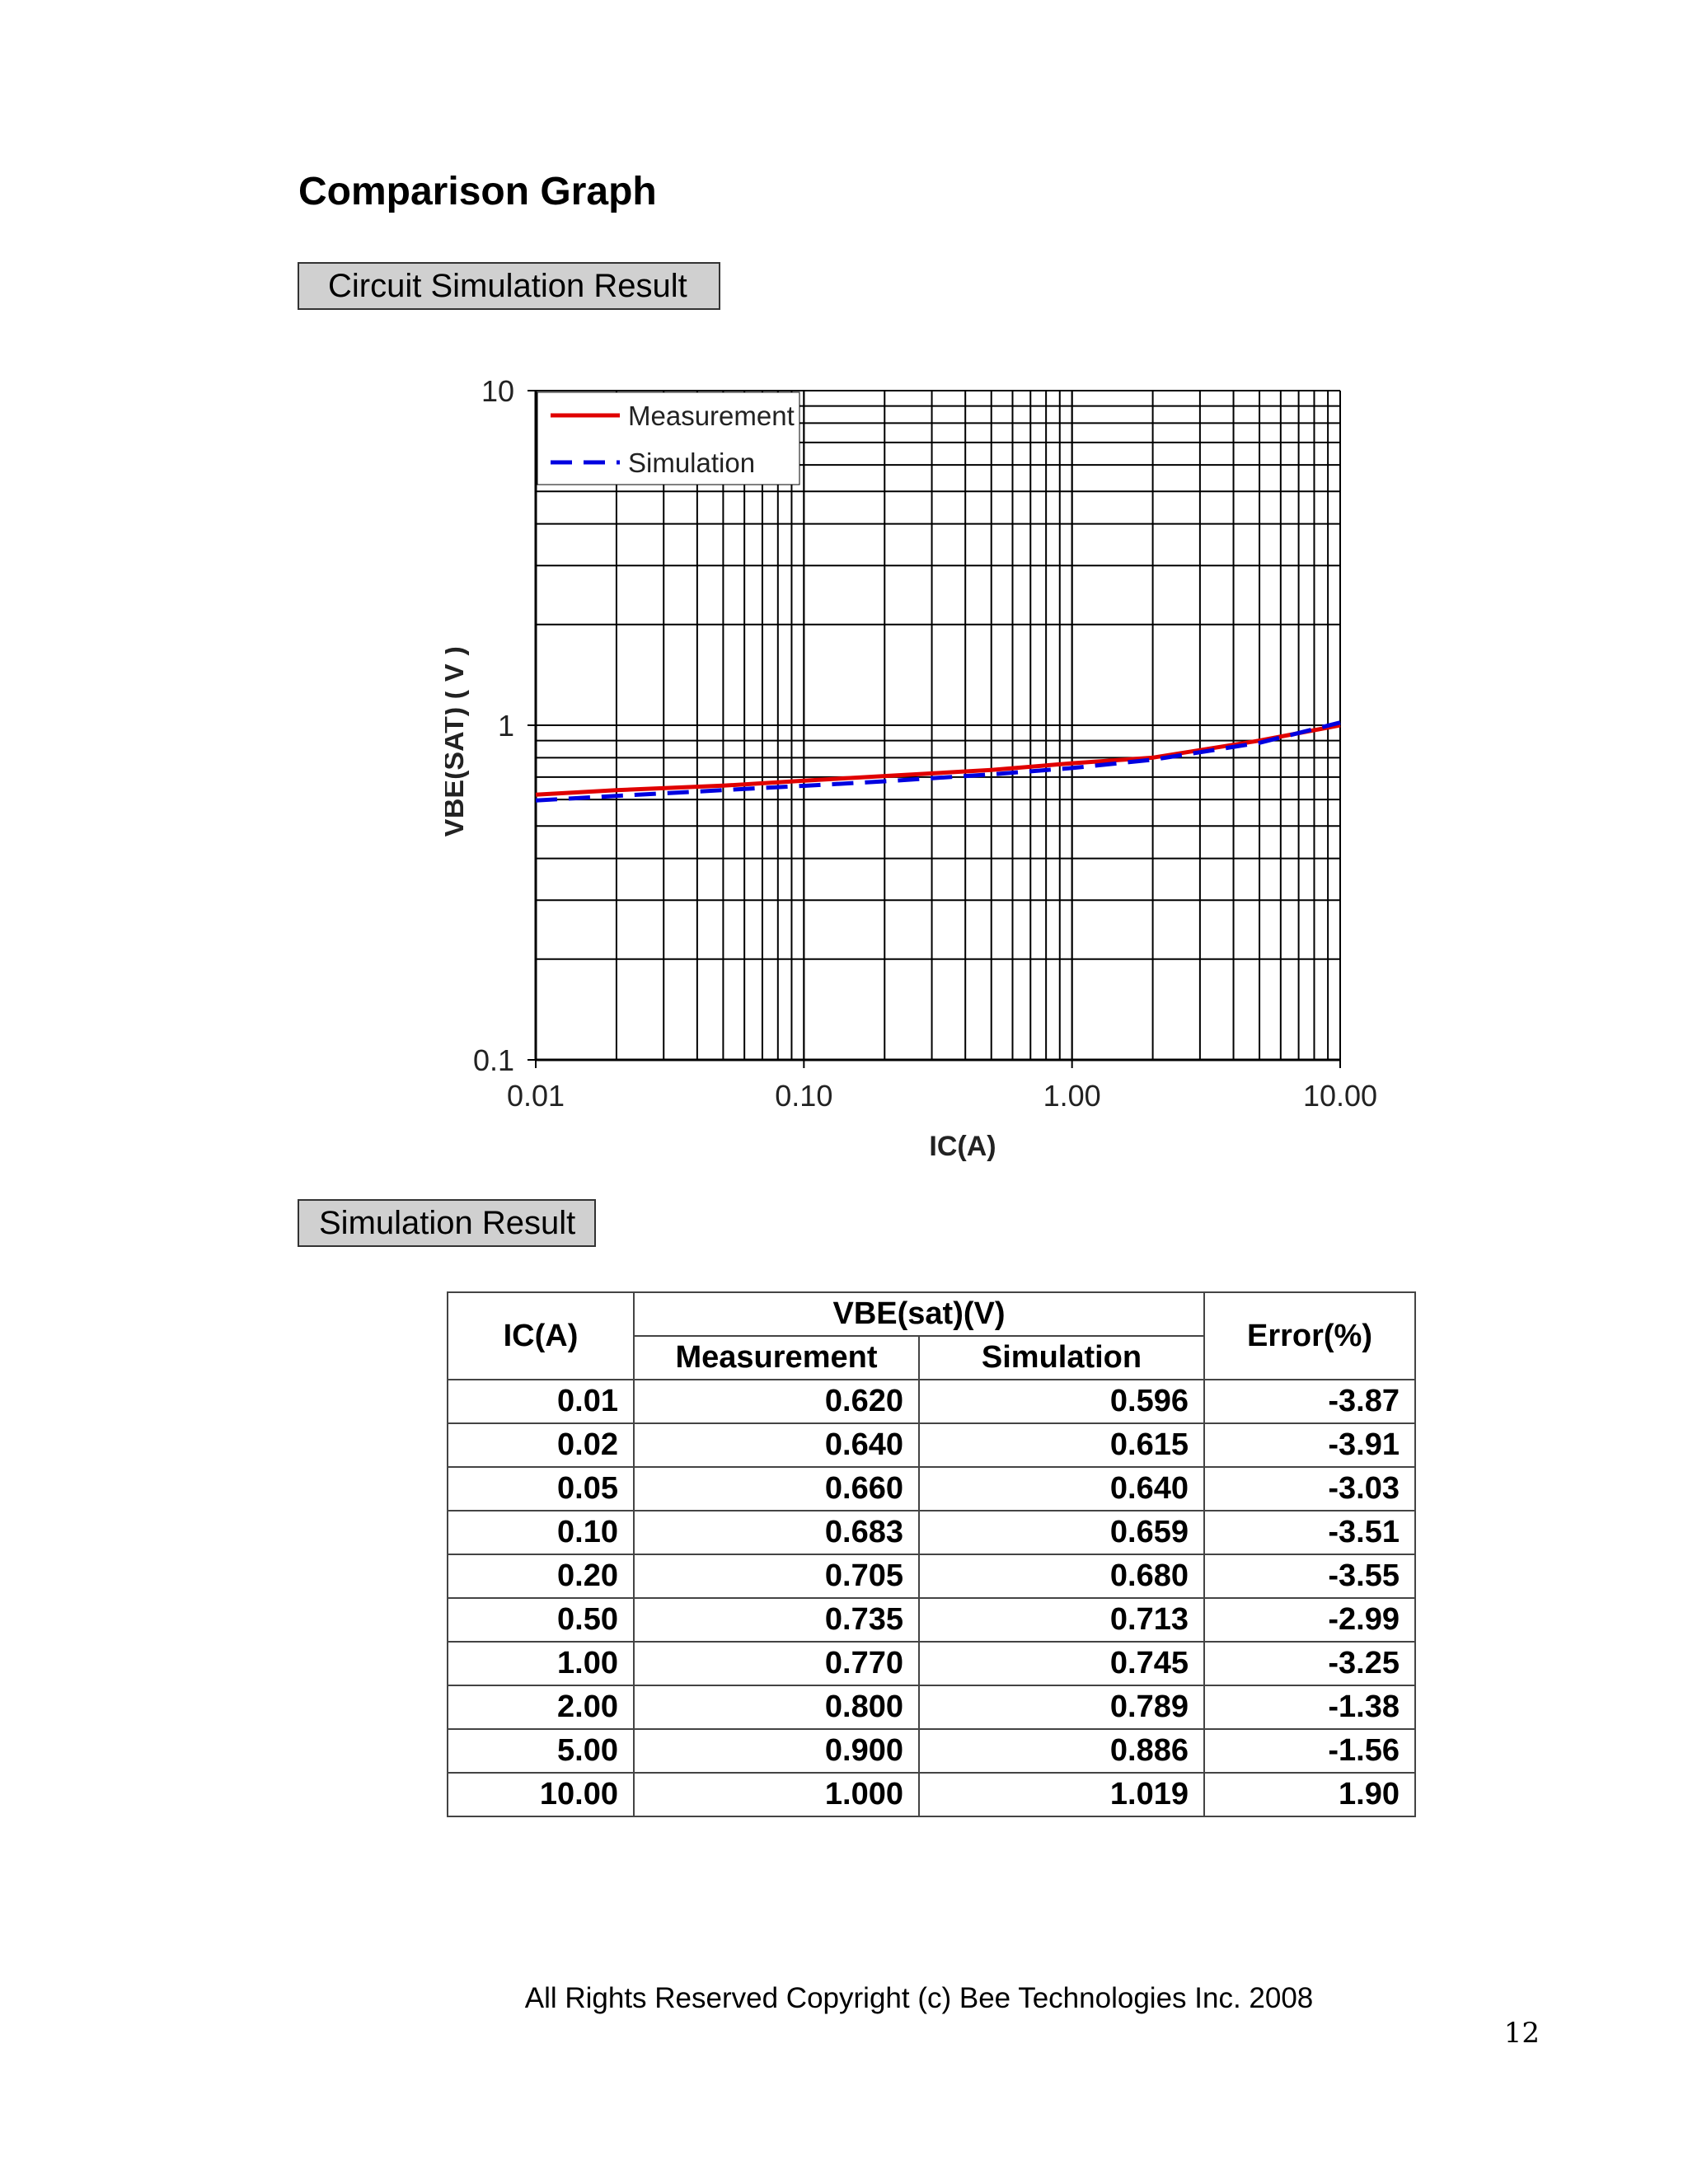 This screenshot has height=2184, width=1688. Describe the element at coordinates (1310, 1401) in the screenshot. I see `cell-error: -3.87` at that location.